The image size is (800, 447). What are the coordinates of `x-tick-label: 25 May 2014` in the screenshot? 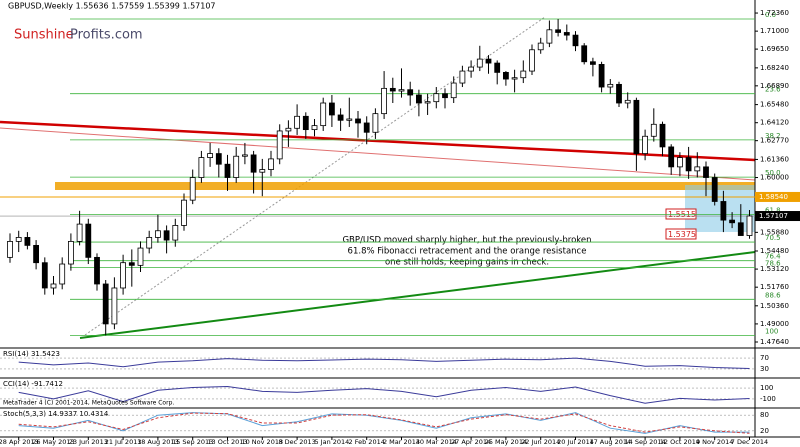 It's located at (506, 442).